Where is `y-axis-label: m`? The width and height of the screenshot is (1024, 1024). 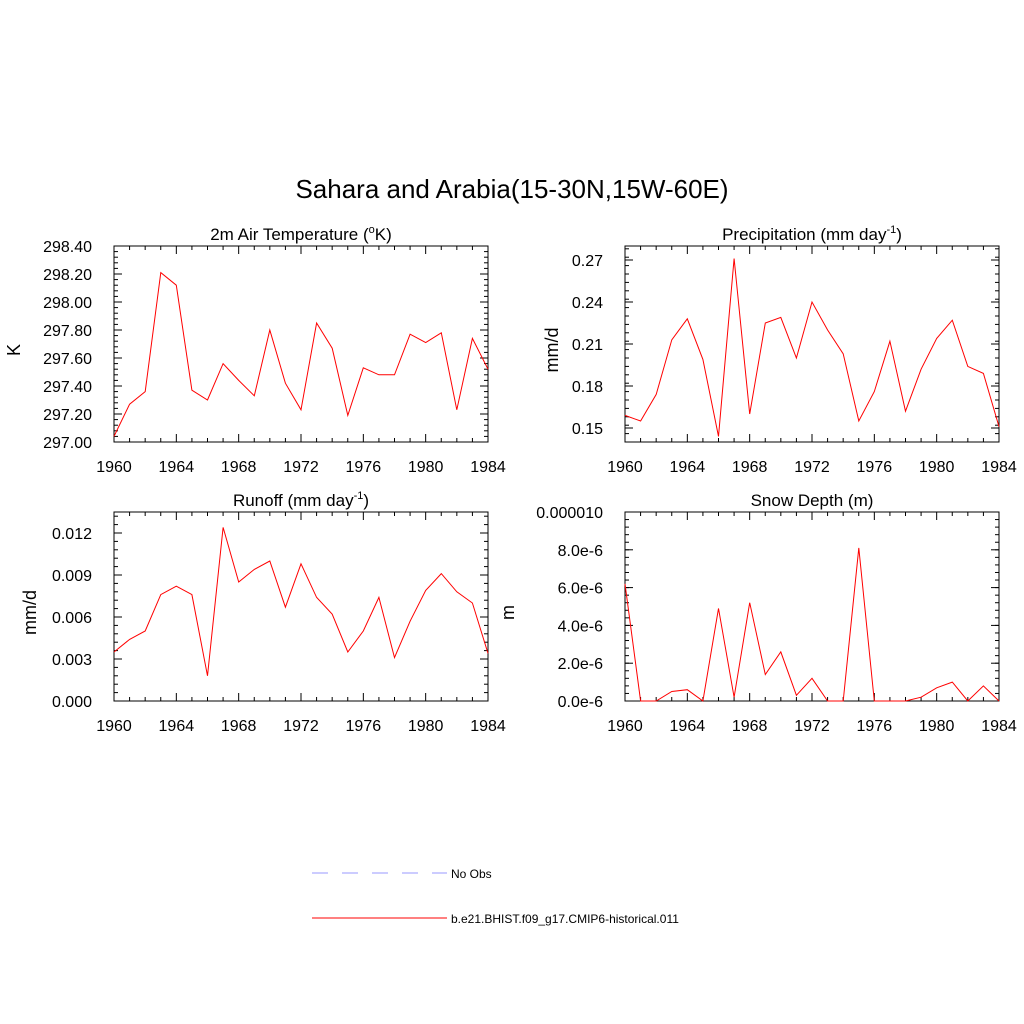 y-axis-label: m is located at coordinates (508, 612).